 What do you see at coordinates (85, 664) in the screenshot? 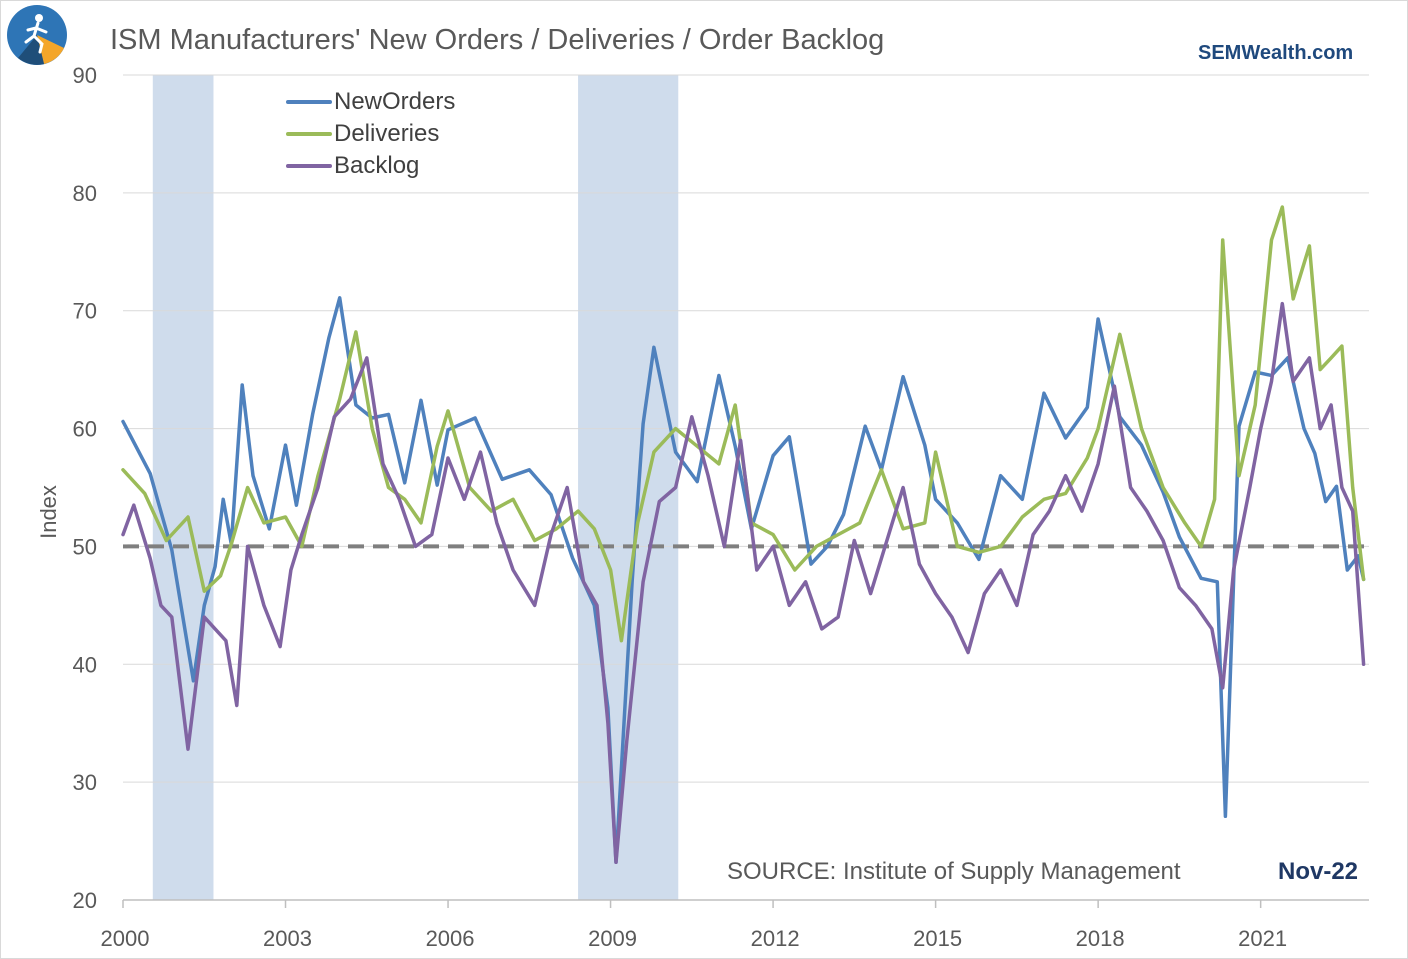
I see `y-tick-label-40: 40` at bounding box center [85, 664].